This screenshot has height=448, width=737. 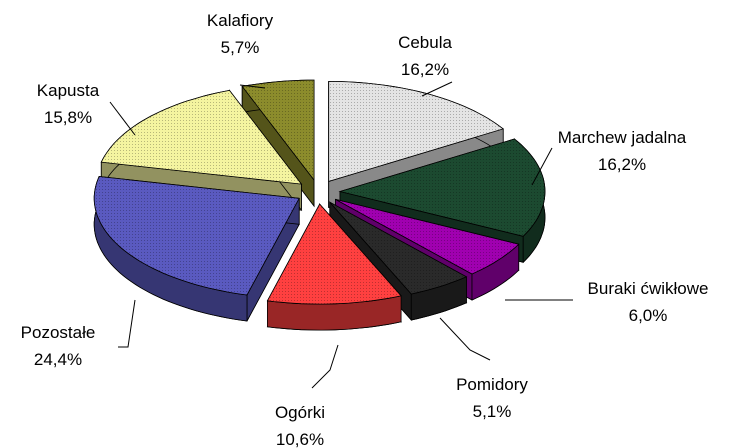 What do you see at coordinates (622, 137) in the screenshot?
I see `slice-label: Marchew jadalna` at bounding box center [622, 137].